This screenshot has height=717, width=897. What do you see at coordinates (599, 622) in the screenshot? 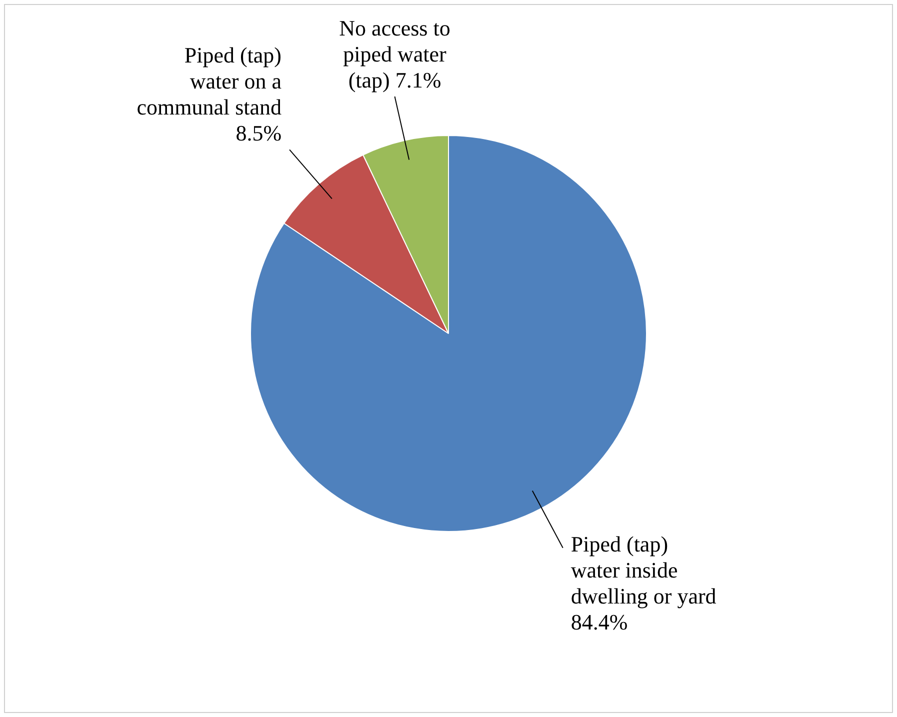
I see `data-label: 84.4%` at bounding box center [599, 622].